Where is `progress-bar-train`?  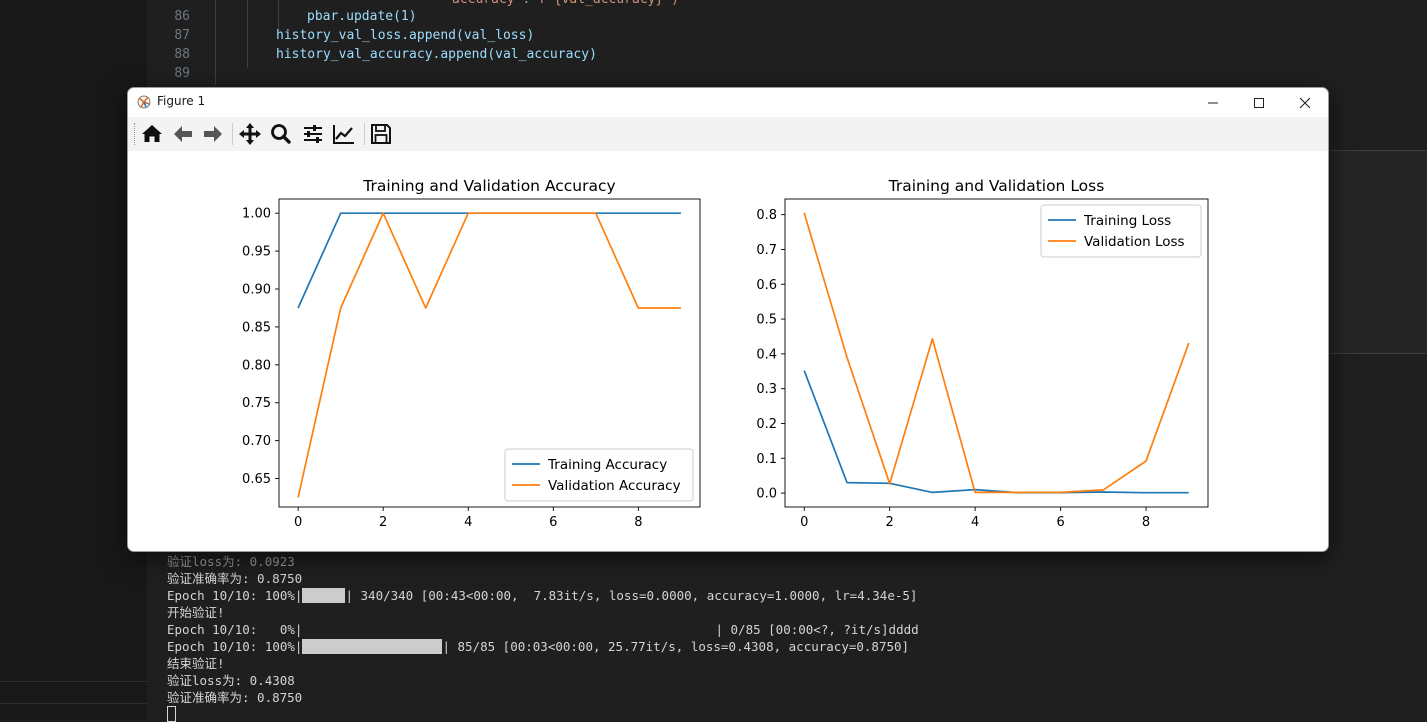 progress-bar-train is located at coordinates (324, 595).